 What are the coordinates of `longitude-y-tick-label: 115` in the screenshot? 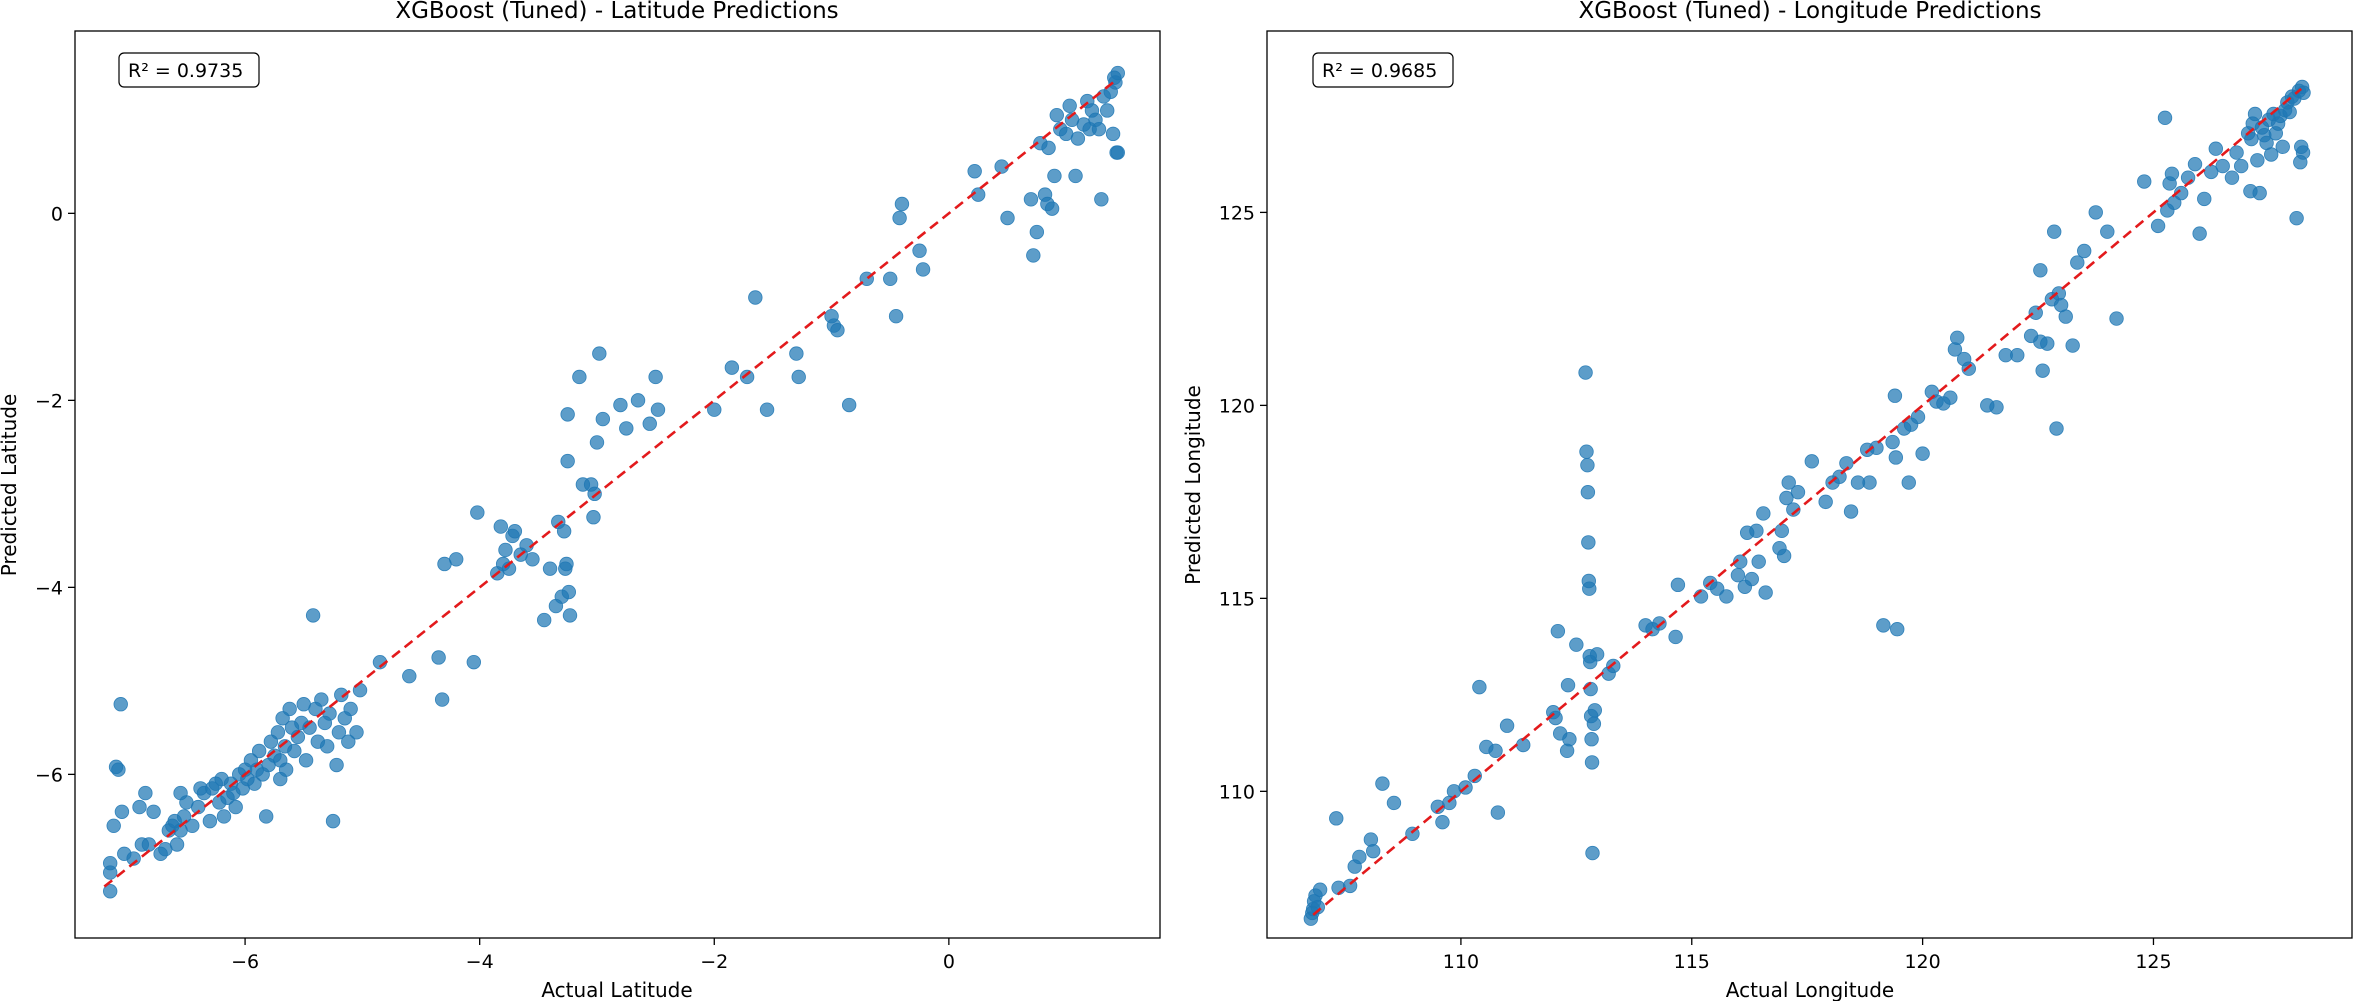 It's located at (1237, 599).